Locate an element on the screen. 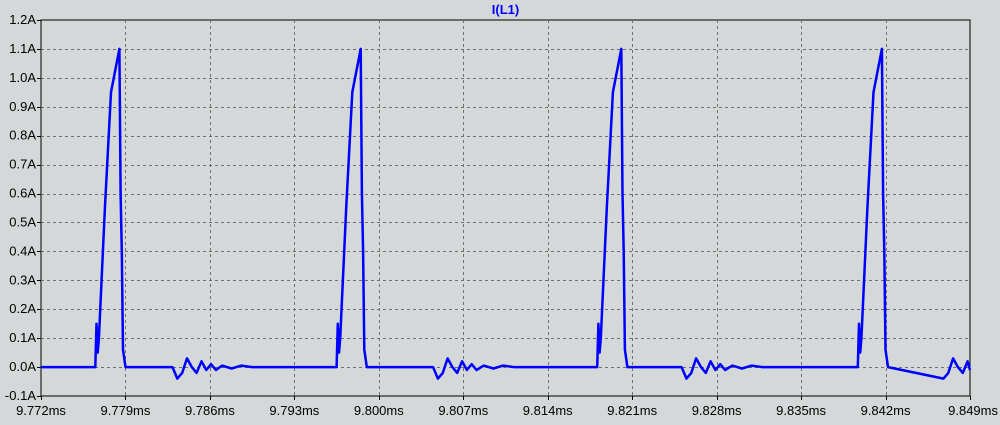 The height and width of the screenshot is (425, 1000). y-tick-label: 0.7A is located at coordinates (22, 164).